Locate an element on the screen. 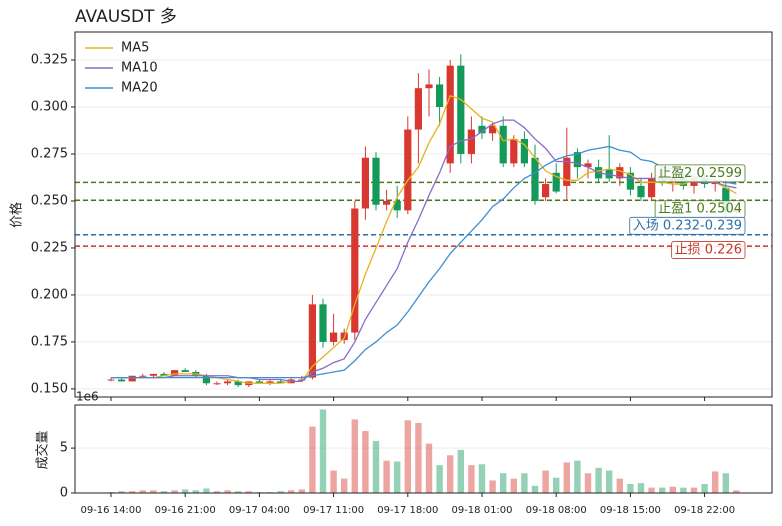  y-tick-label: 5 is located at coordinates (64, 448).